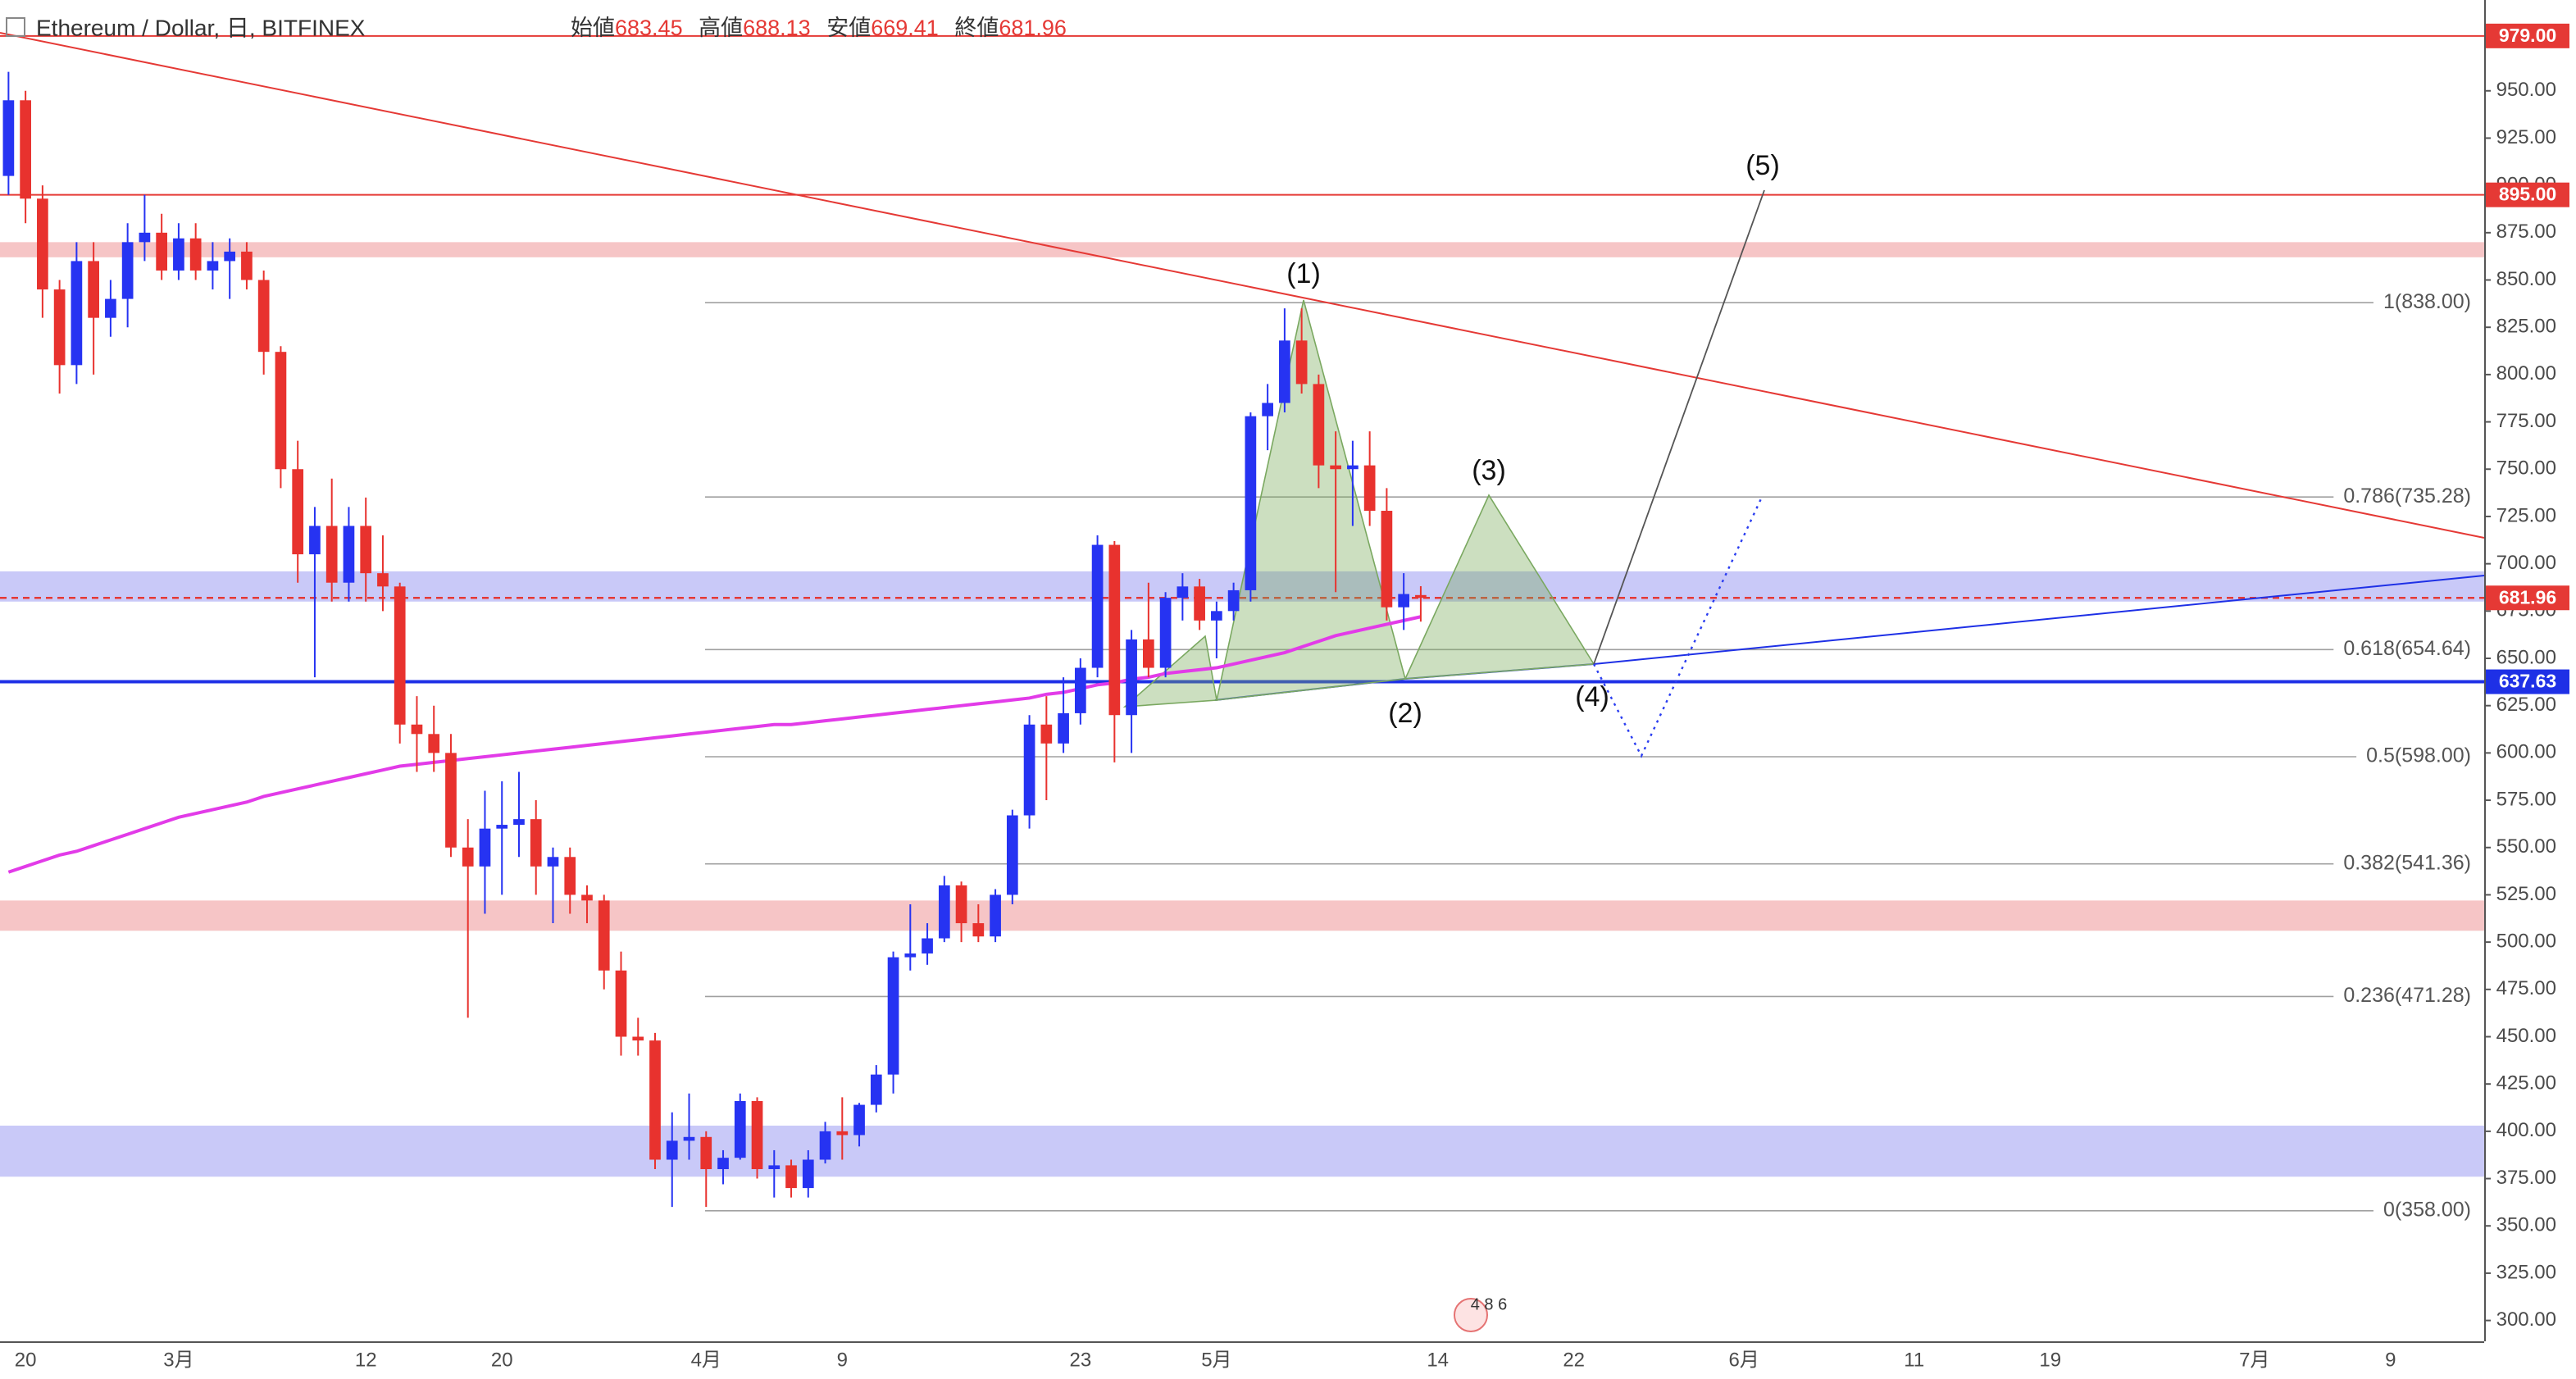  I want to click on price-box-label: 979.00, so click(2527, 35).